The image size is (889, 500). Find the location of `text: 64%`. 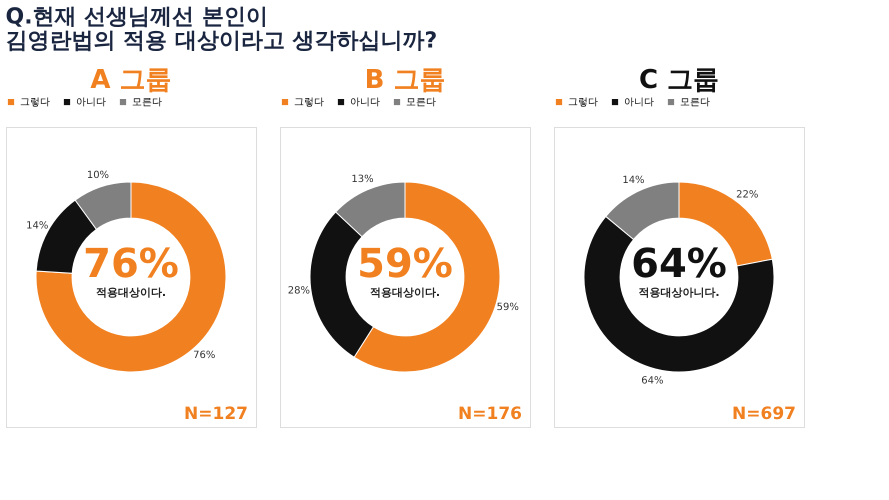

text: 64% is located at coordinates (679, 264).